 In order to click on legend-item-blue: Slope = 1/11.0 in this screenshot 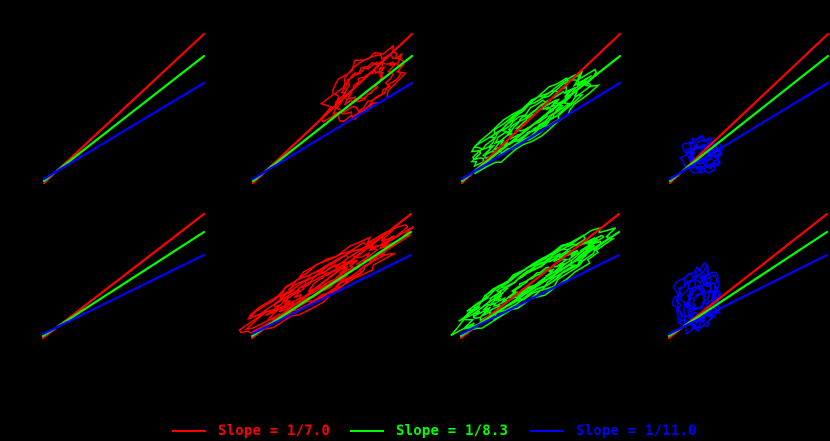, I will do `click(613, 431)`.